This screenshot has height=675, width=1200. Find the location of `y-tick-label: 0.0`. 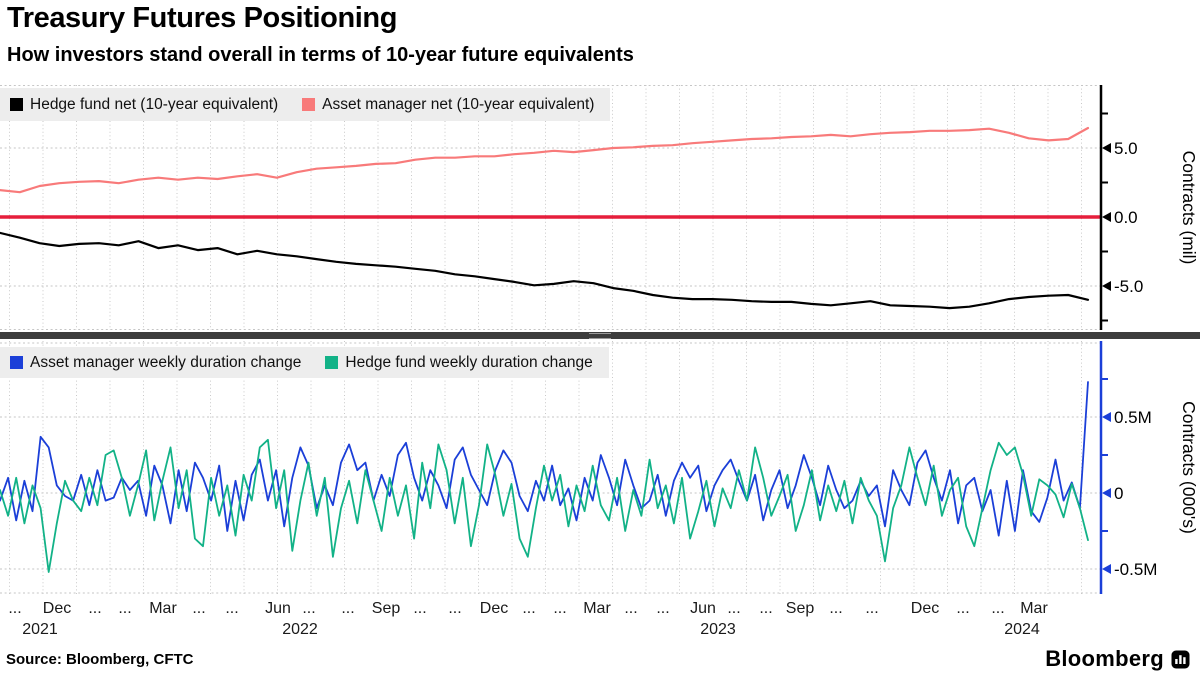

y-tick-label: 0.0 is located at coordinates (1126, 217).